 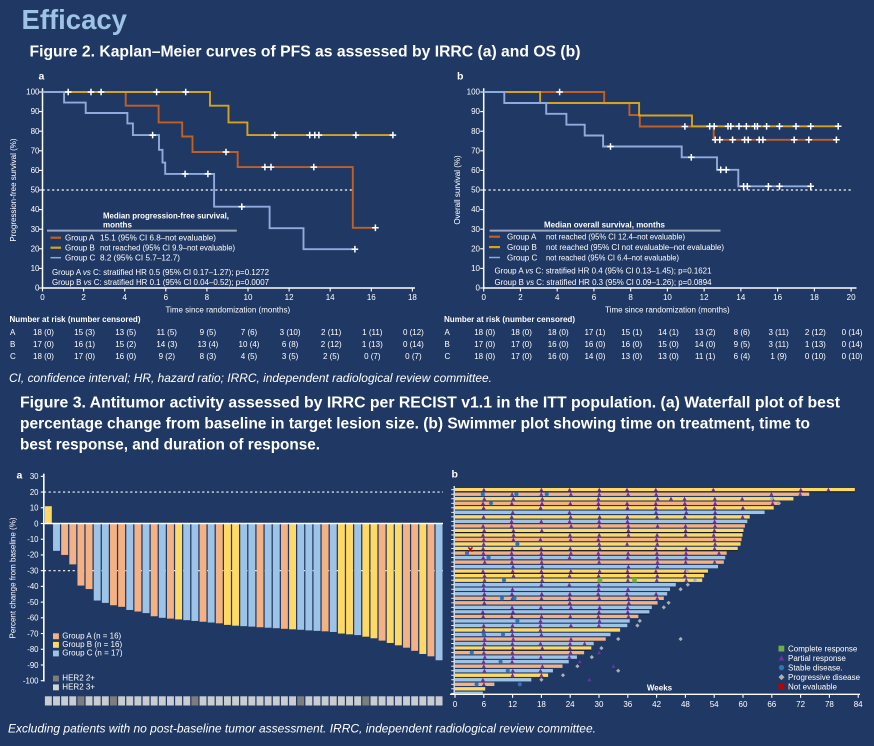 What do you see at coordinates (705, 356) in the screenshot?
I see `svg-text: 11 (1)` at bounding box center [705, 356].